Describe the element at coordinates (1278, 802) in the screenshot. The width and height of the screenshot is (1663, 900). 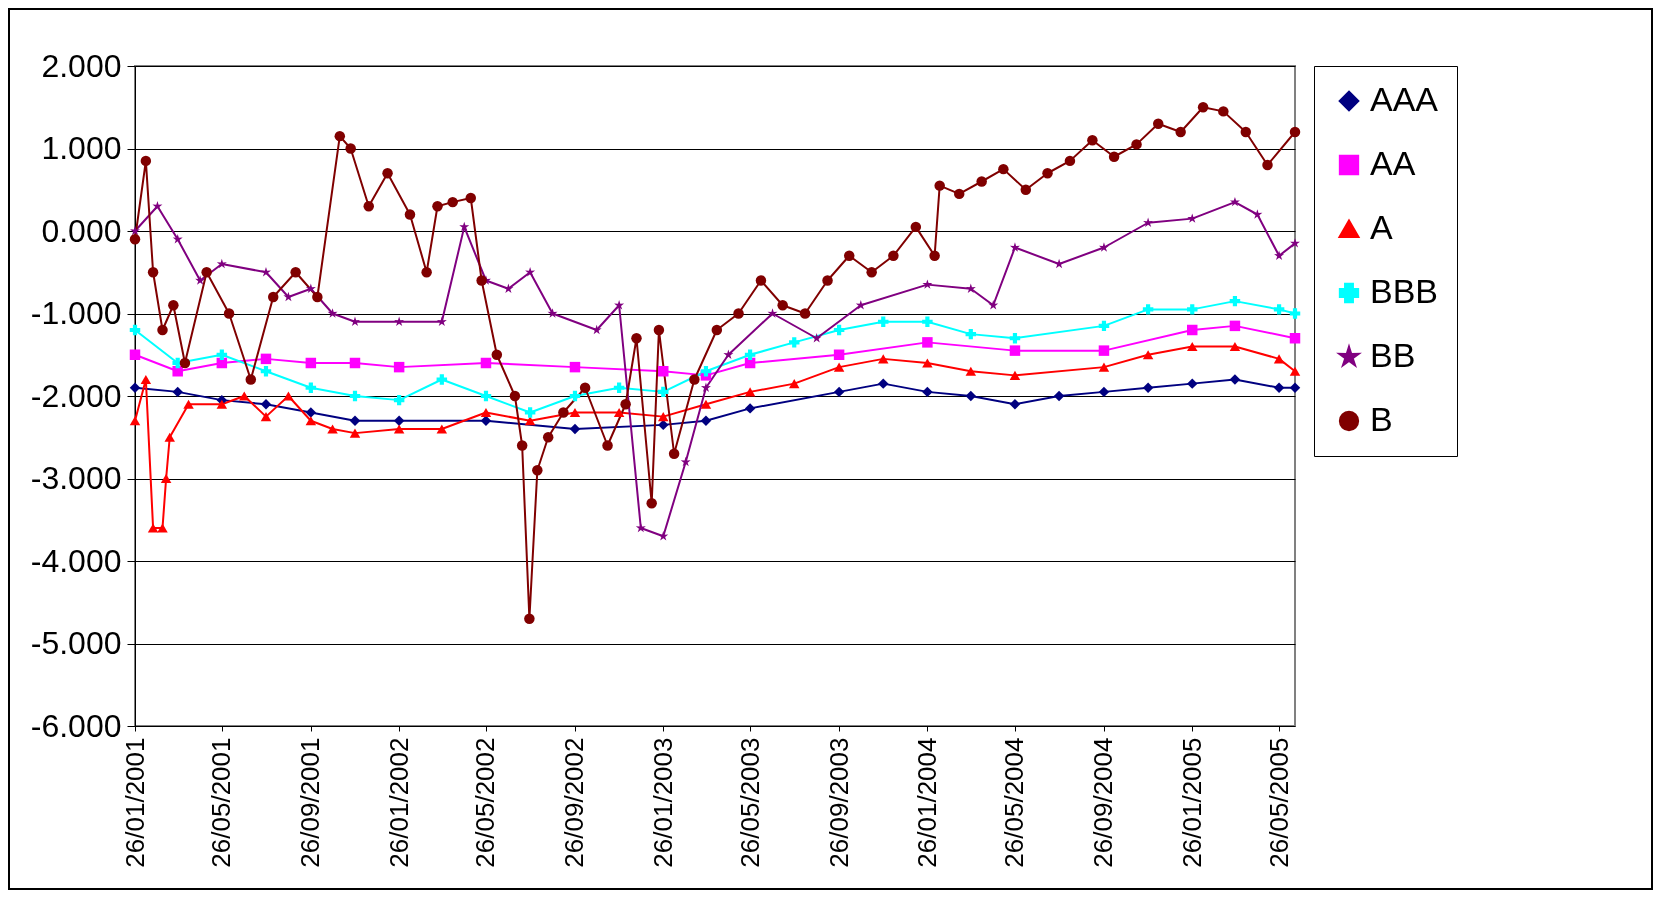
I see `x-tick-label: 26/05/2005` at that location.